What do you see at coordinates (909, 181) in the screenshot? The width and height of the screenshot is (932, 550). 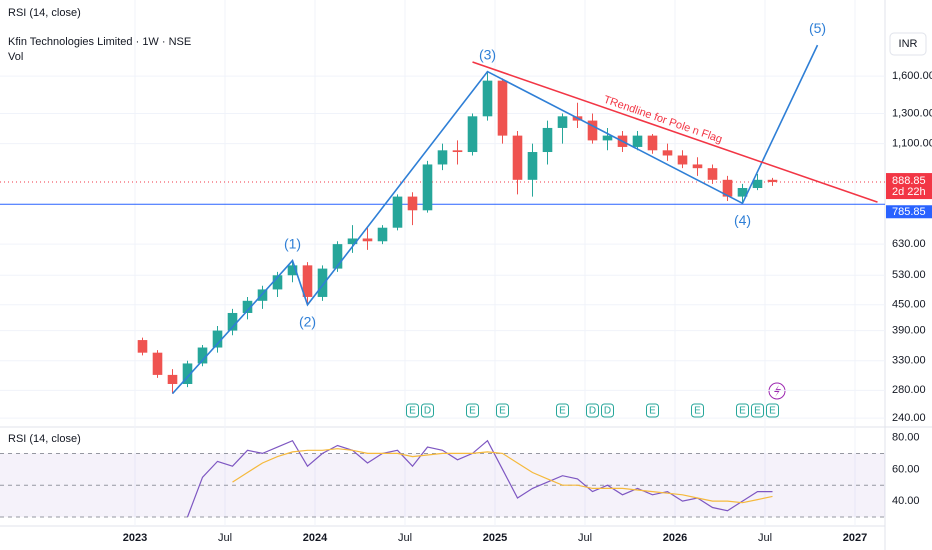 I see `last-price-label: 888.85` at bounding box center [909, 181].